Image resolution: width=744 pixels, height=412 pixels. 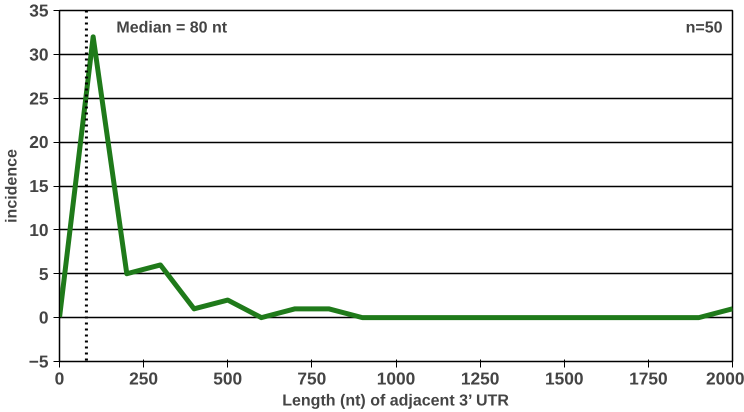 What do you see at coordinates (39, 230) in the screenshot?
I see `y-tick-label: 10` at bounding box center [39, 230].